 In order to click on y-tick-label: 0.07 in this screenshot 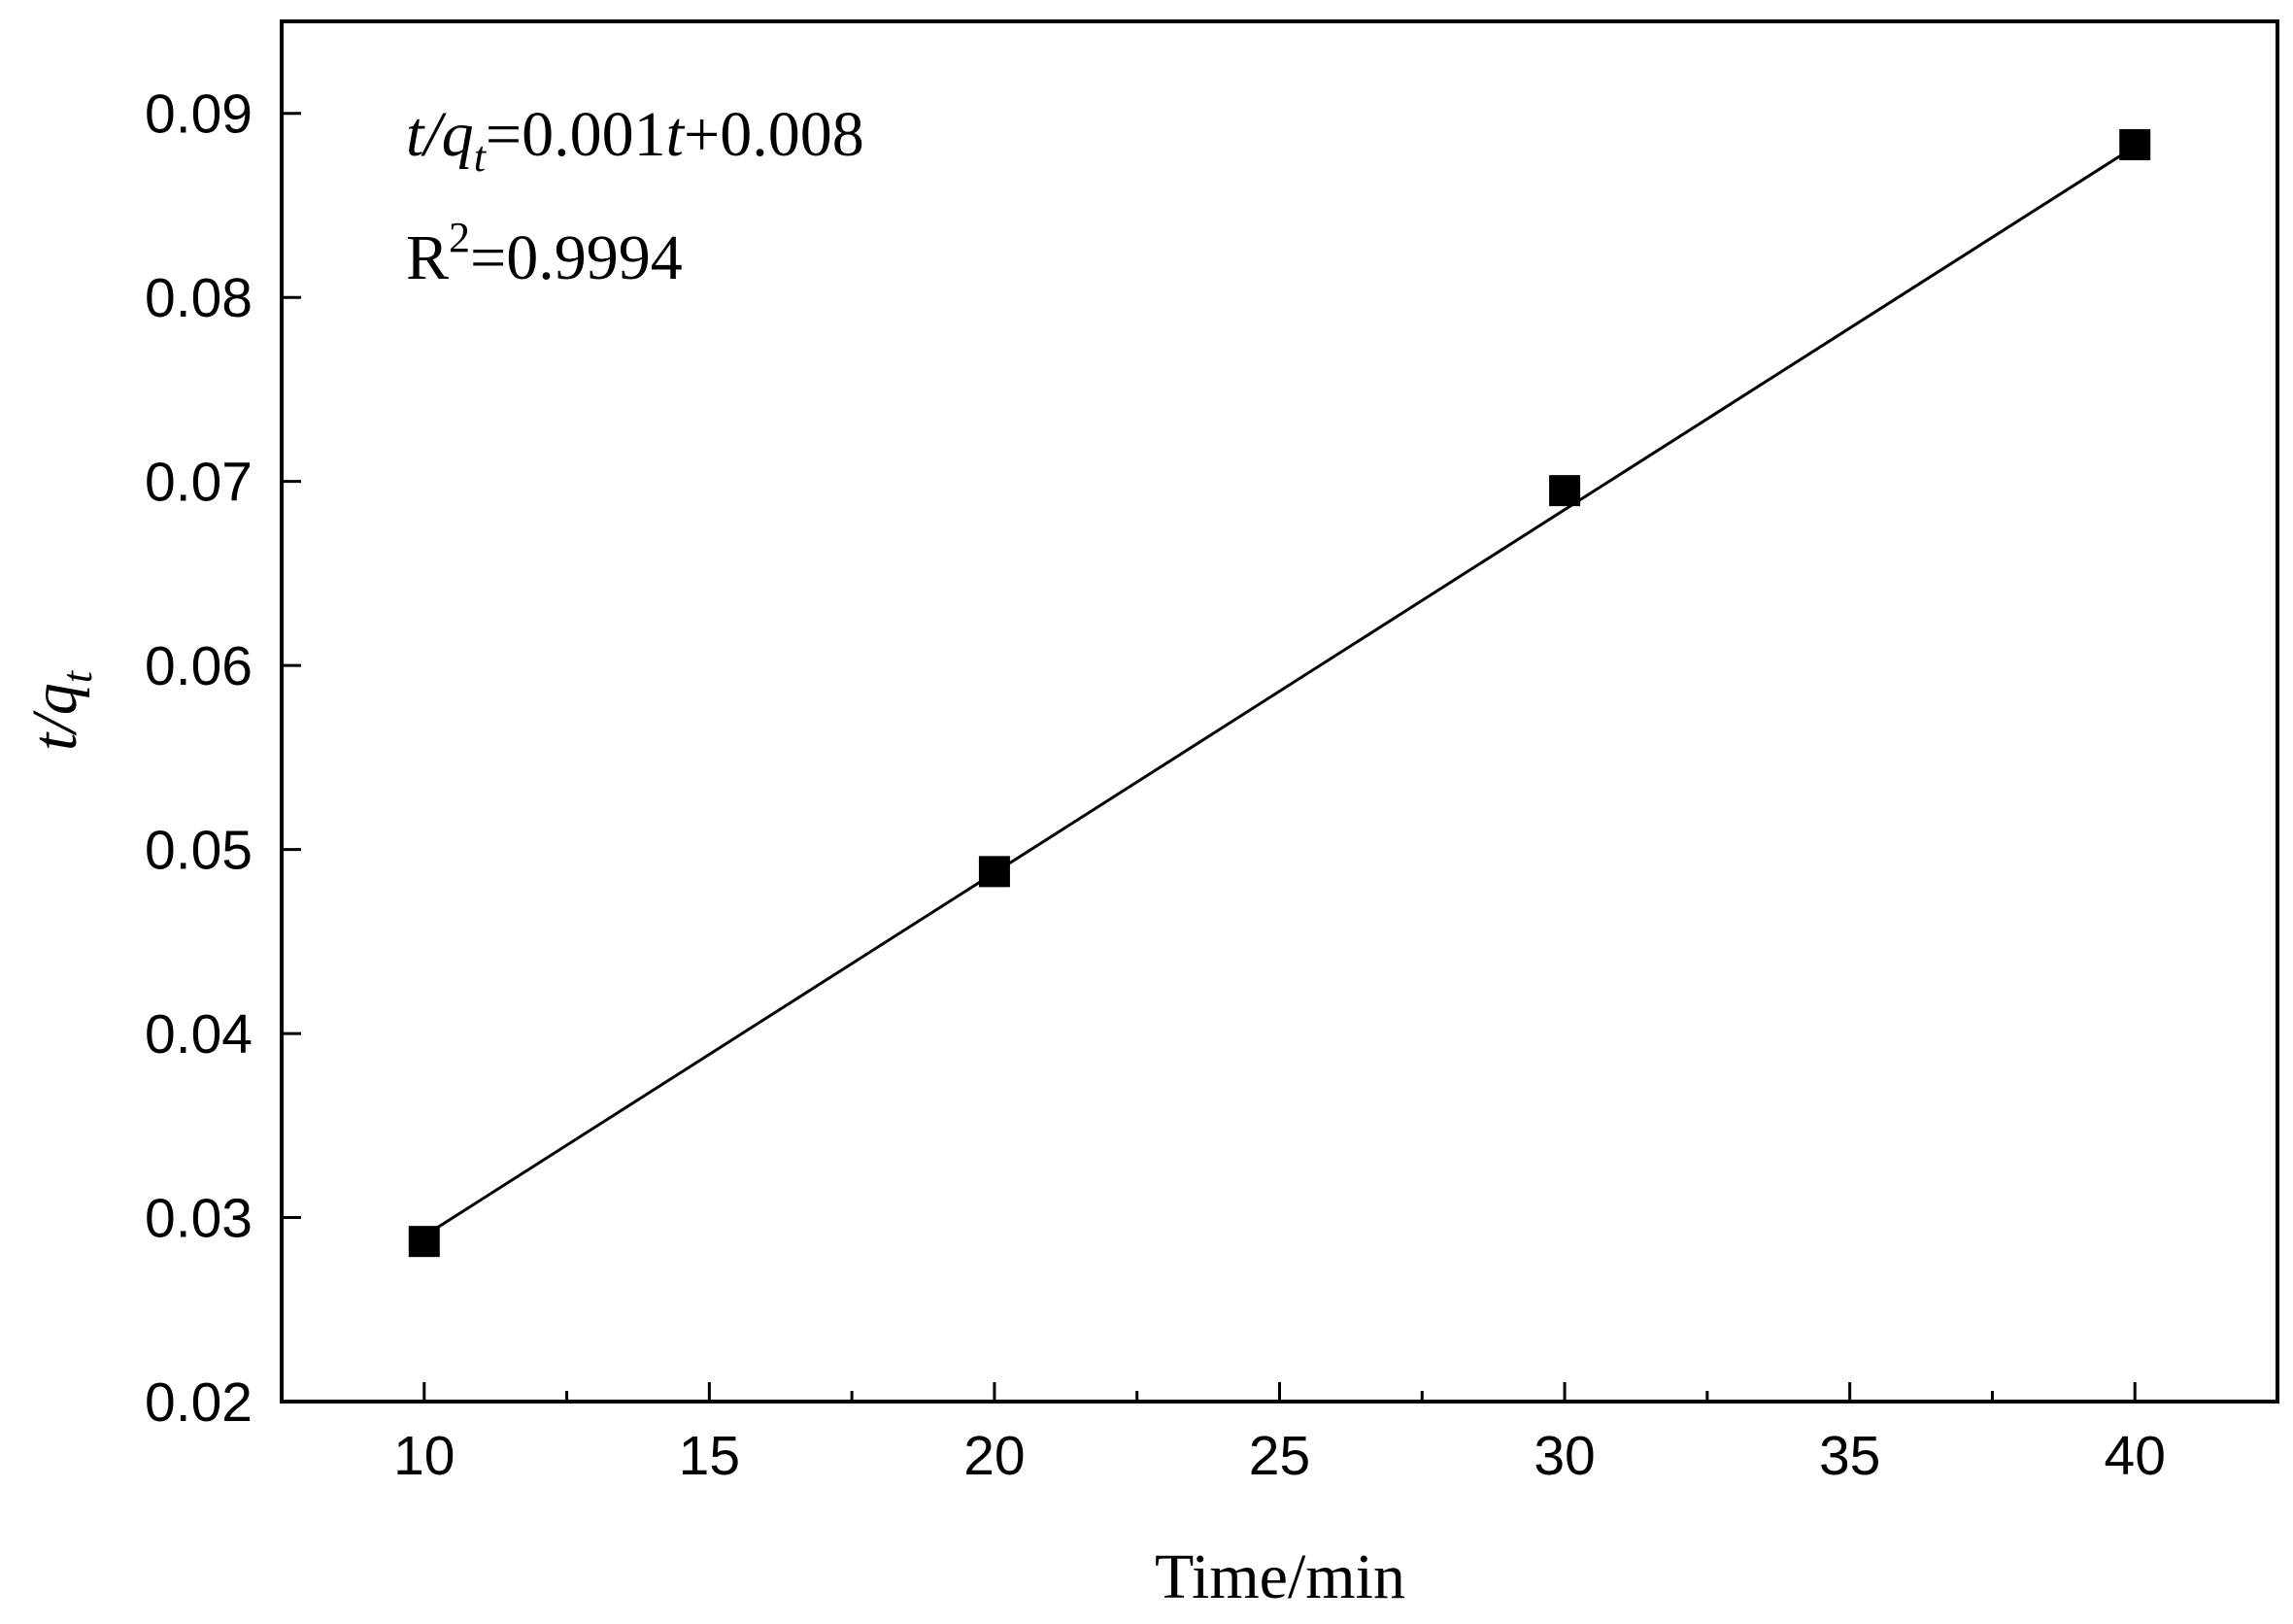, I will do `click(199, 483)`.